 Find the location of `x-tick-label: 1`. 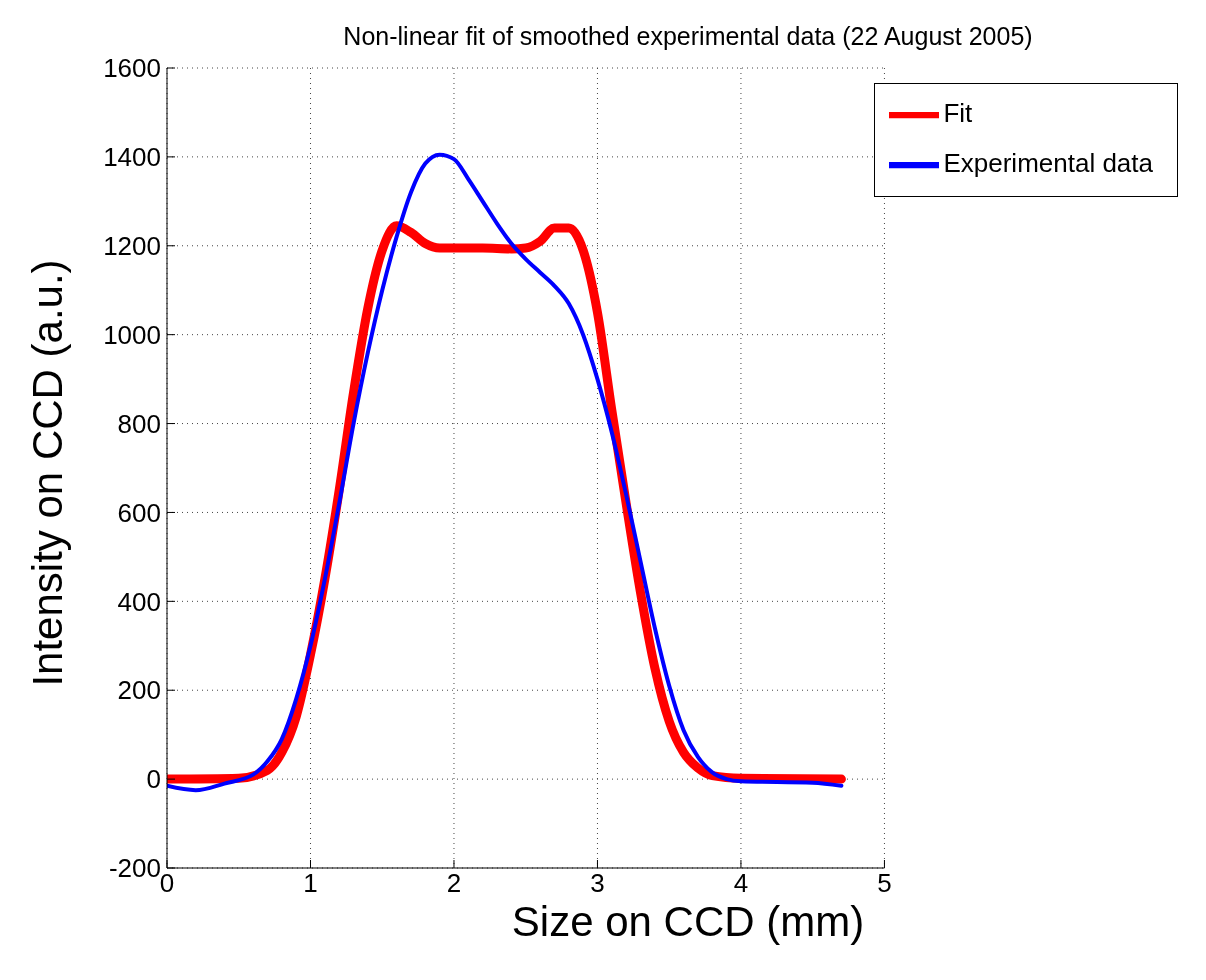

x-tick-label: 1 is located at coordinates (310, 883).